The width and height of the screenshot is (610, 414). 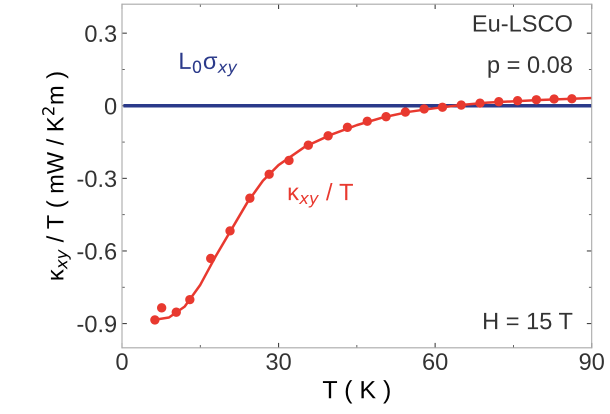 What do you see at coordinates (356, 392) in the screenshot?
I see `x-axis-title: T ( K )` at bounding box center [356, 392].